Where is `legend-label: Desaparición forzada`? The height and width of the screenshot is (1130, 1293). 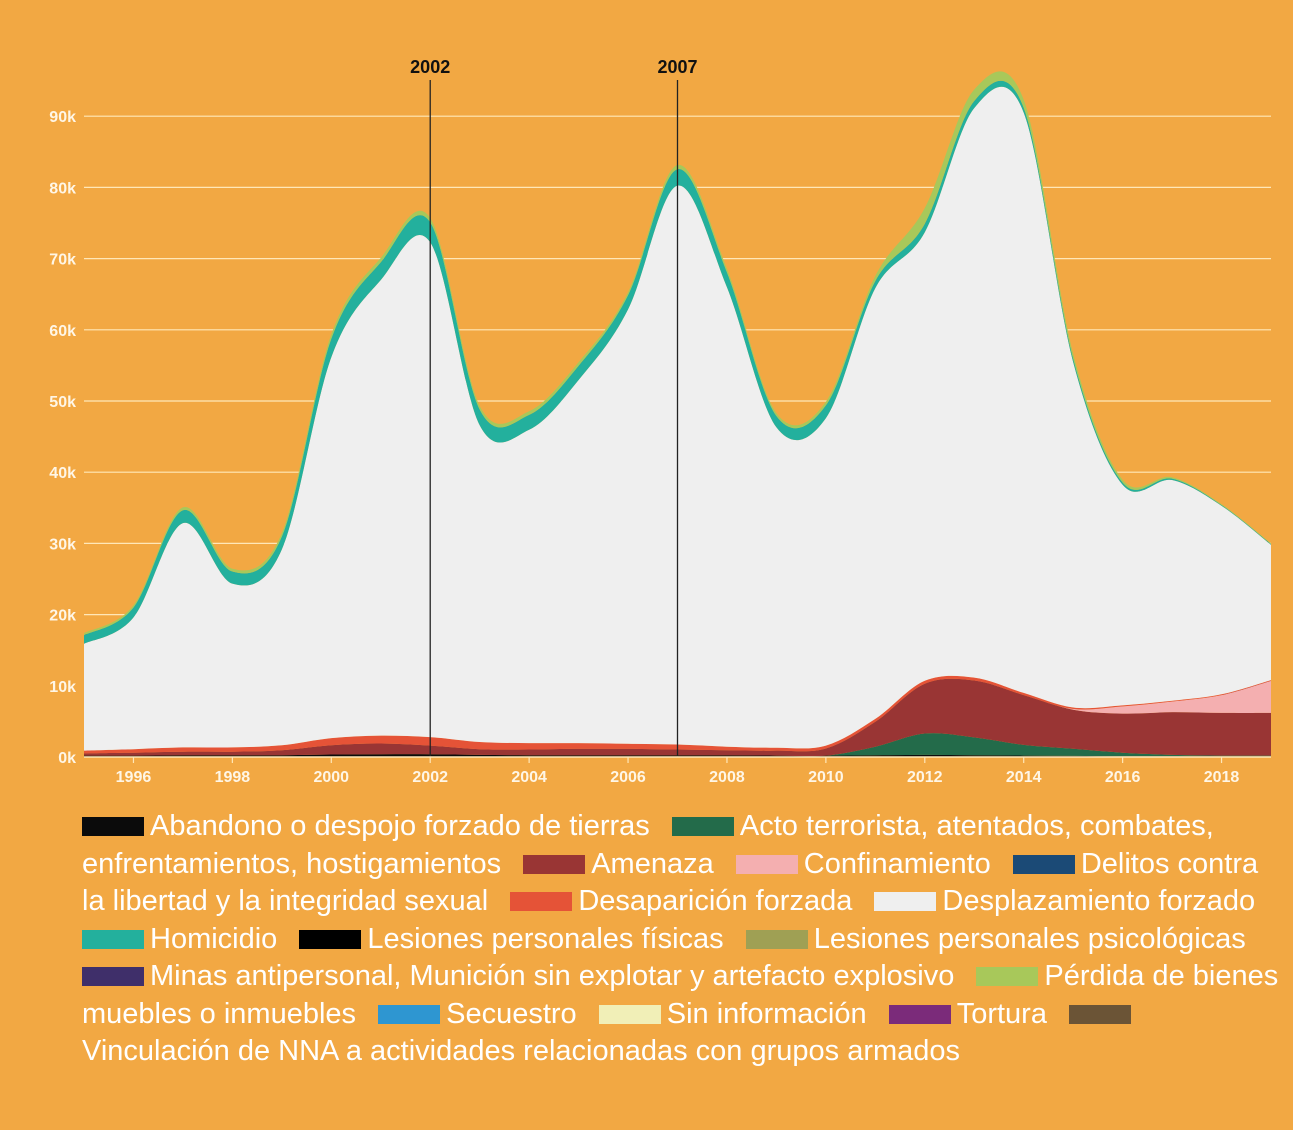
legend-label: Desaparición forzada is located at coordinates (715, 901).